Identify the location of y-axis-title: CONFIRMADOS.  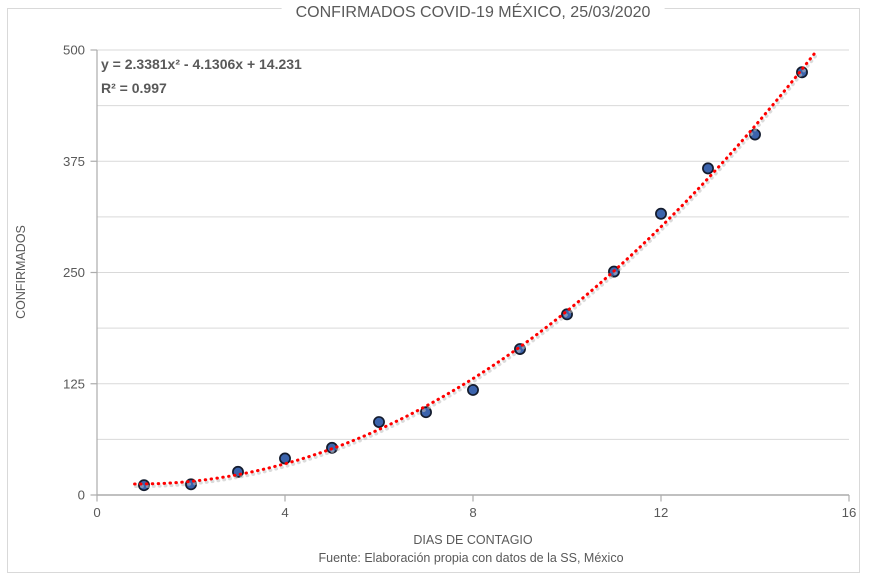
(21, 272).